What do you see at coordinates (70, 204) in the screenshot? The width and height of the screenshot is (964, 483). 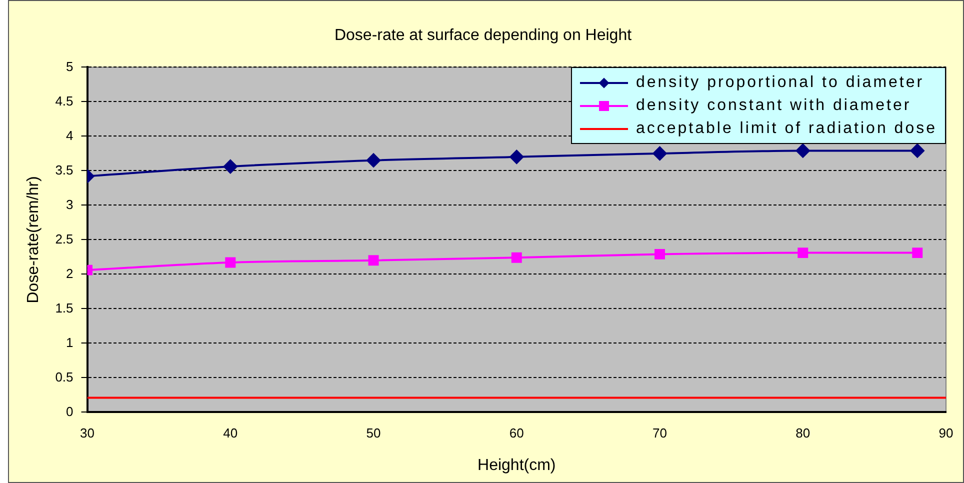 I see `y-tick-label: 3` at bounding box center [70, 204].